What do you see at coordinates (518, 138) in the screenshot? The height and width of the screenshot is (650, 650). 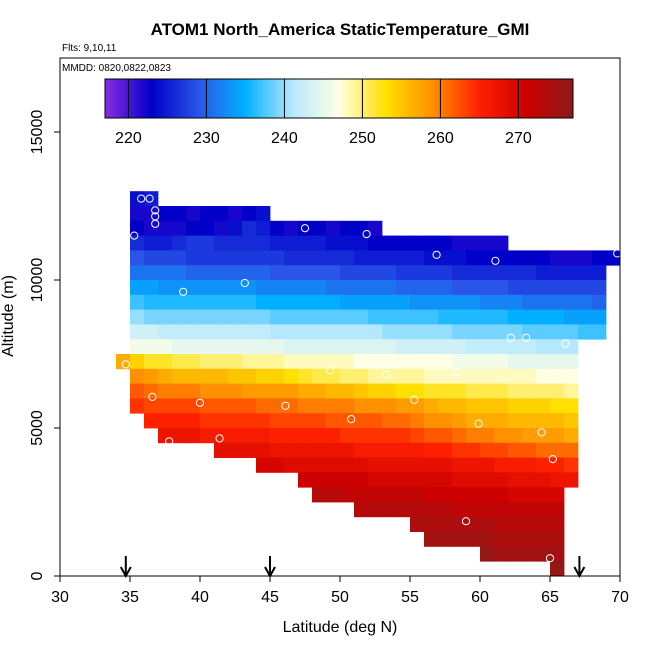 I see `colorbar-tick-label: 270` at bounding box center [518, 138].